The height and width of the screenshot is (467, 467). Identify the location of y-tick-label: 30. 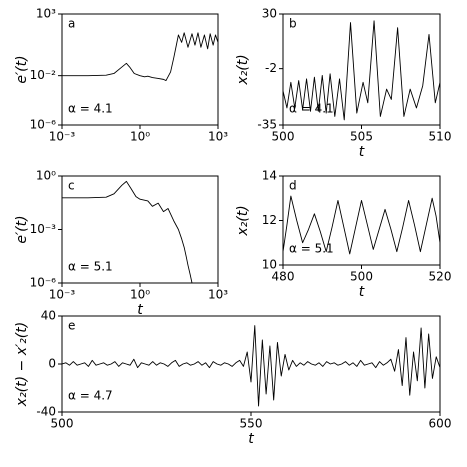
(269, 14).